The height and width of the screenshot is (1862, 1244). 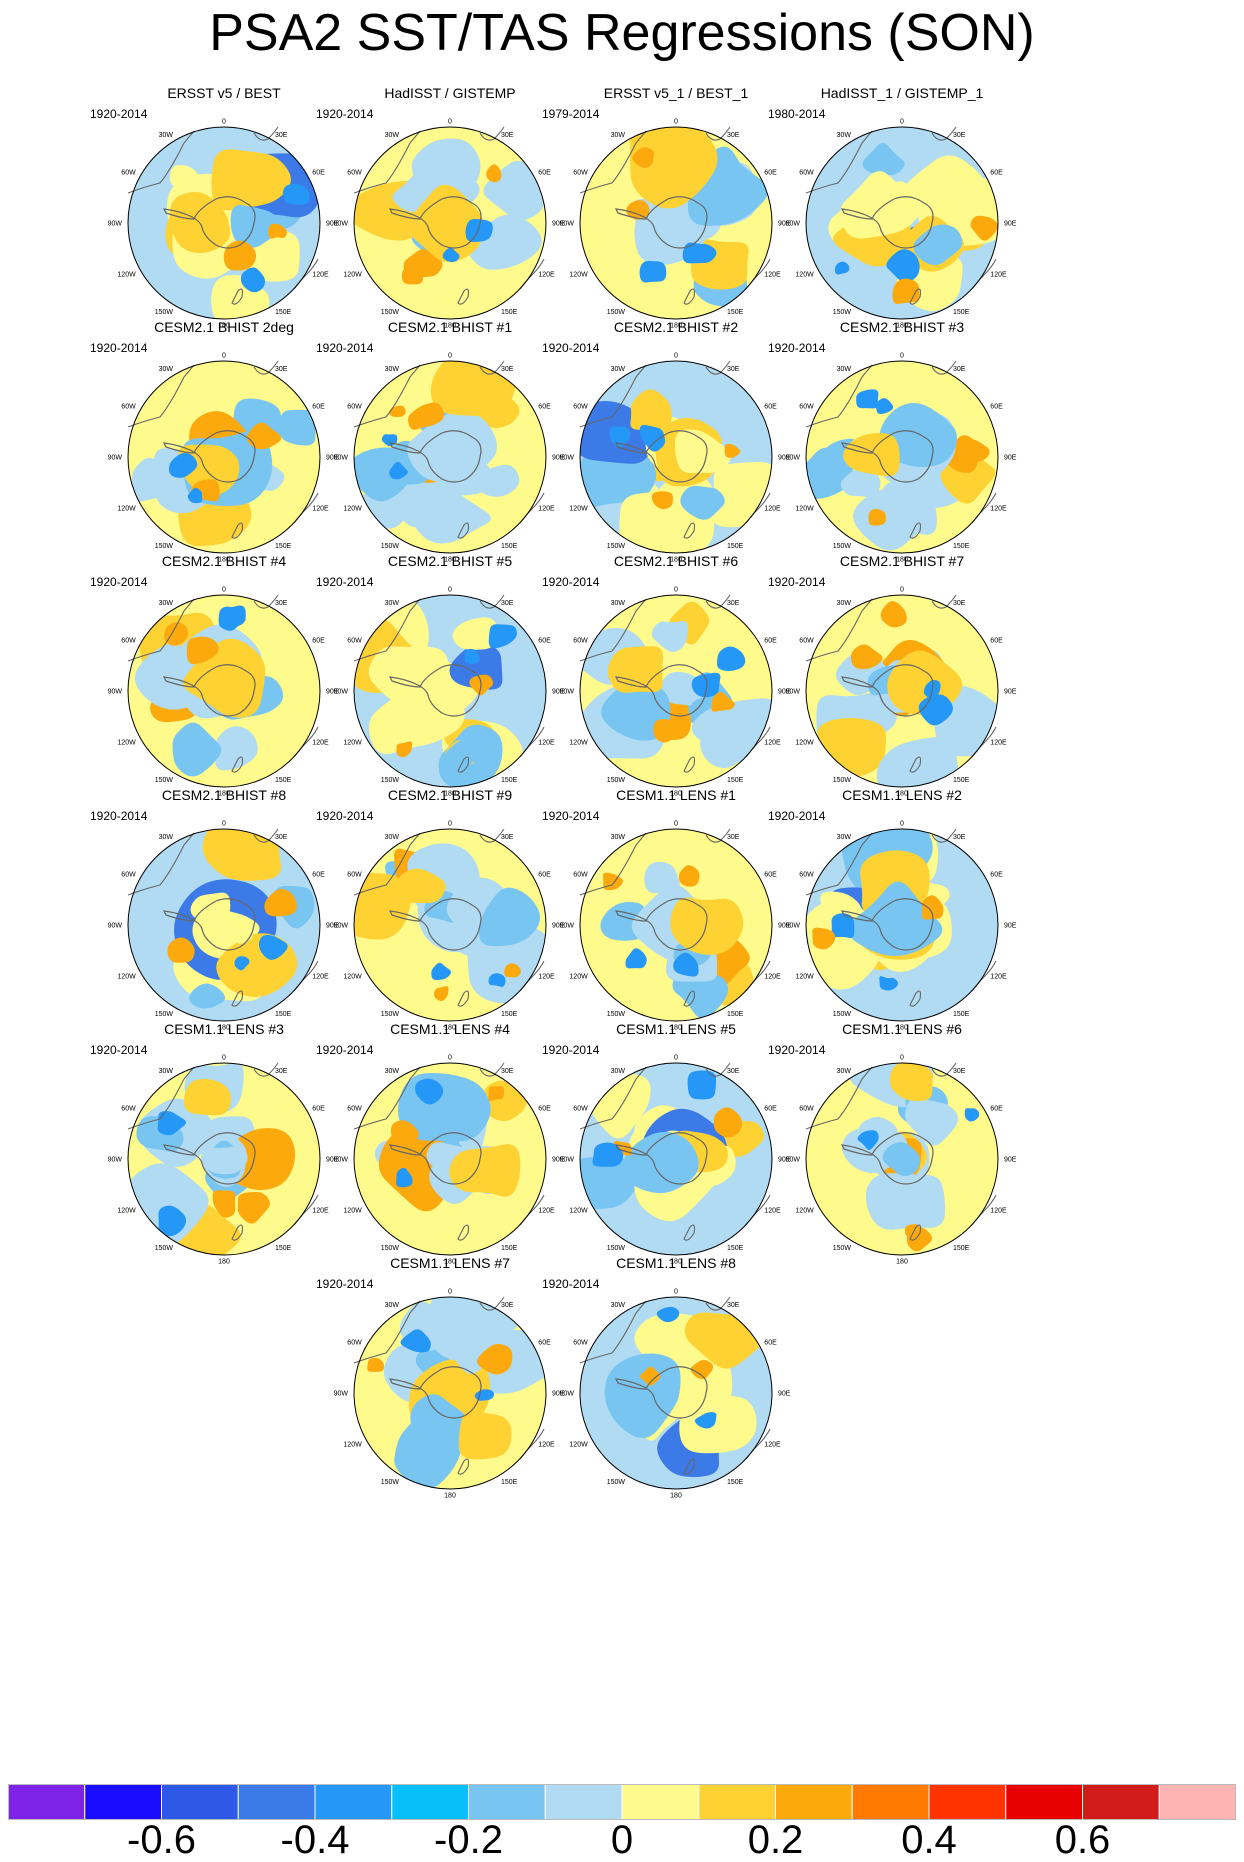 I want to click on panel-title: HadISST_1 / GISTEMP_1, so click(x=902, y=93).